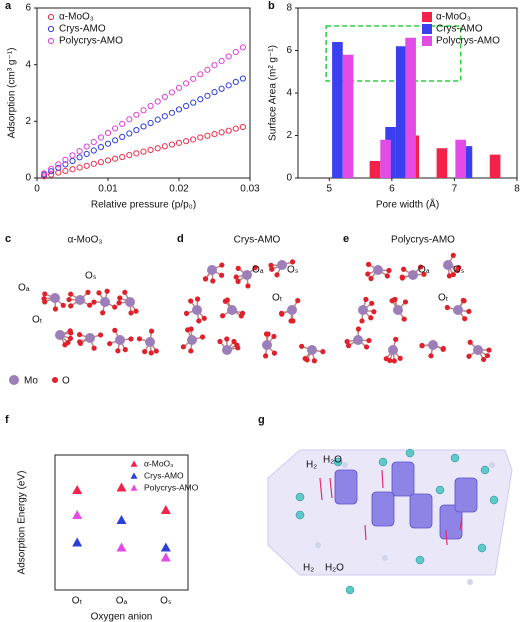 The height and width of the screenshot is (622, 521). Describe the element at coordinates (14, 380) in the screenshot. I see `mo-symbol` at that location.